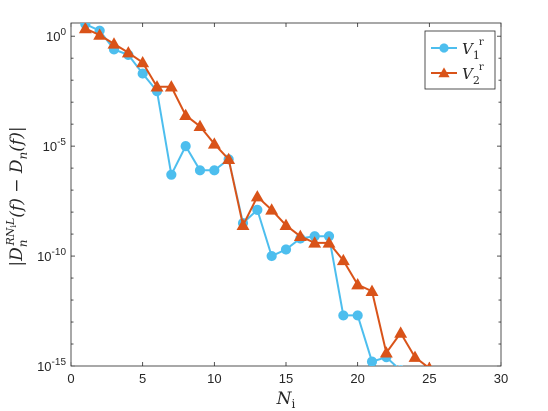 The width and height of the screenshot is (548, 411). Describe the element at coordinates (286, 378) in the screenshot. I see `x-tick-label: 15` at that location.